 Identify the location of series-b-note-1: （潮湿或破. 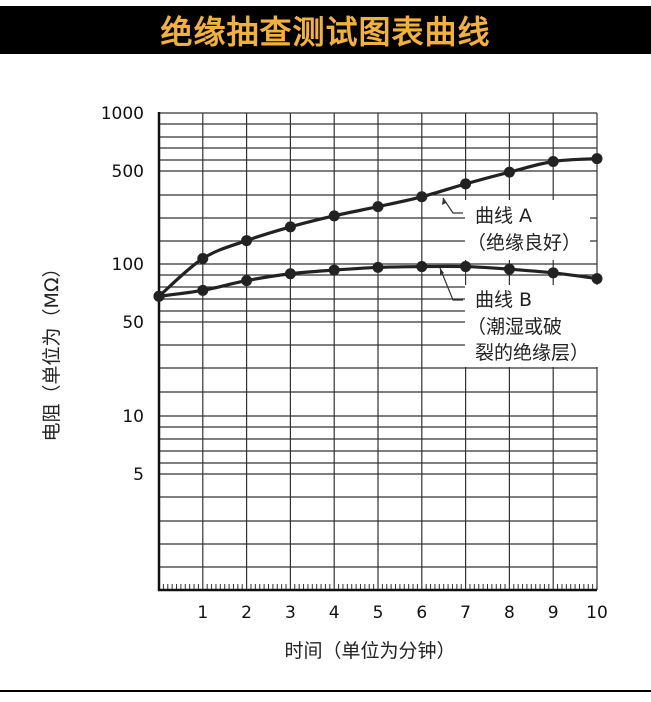
(514, 327).